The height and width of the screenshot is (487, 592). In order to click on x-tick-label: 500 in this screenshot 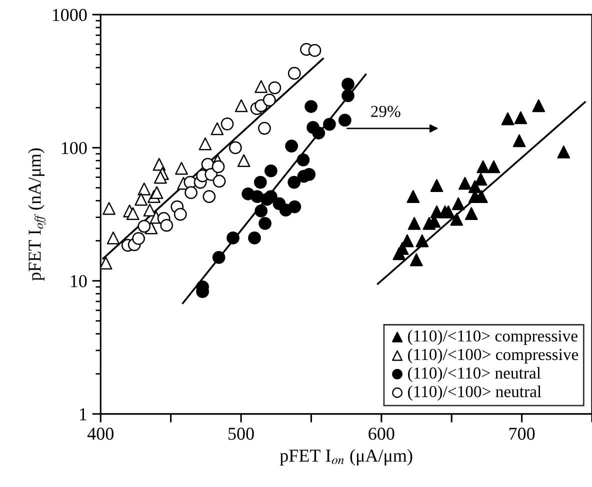, I will do `click(241, 434)`.